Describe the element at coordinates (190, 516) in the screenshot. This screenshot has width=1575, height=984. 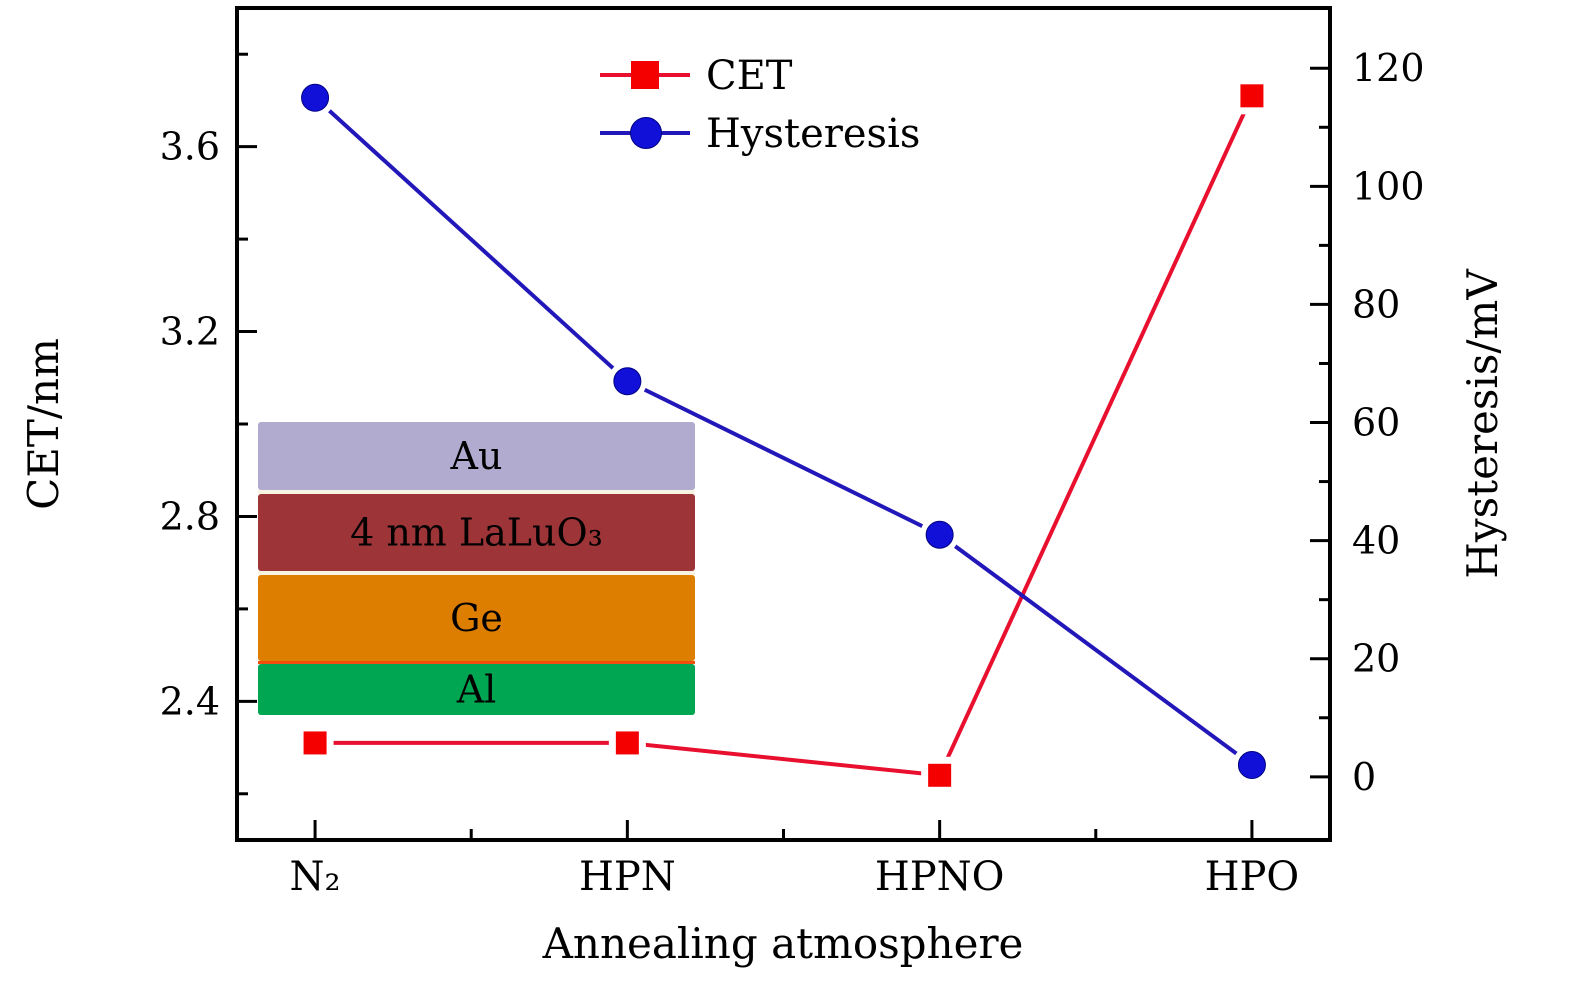
I see `left-axis-tick-label: 2.8` at that location.